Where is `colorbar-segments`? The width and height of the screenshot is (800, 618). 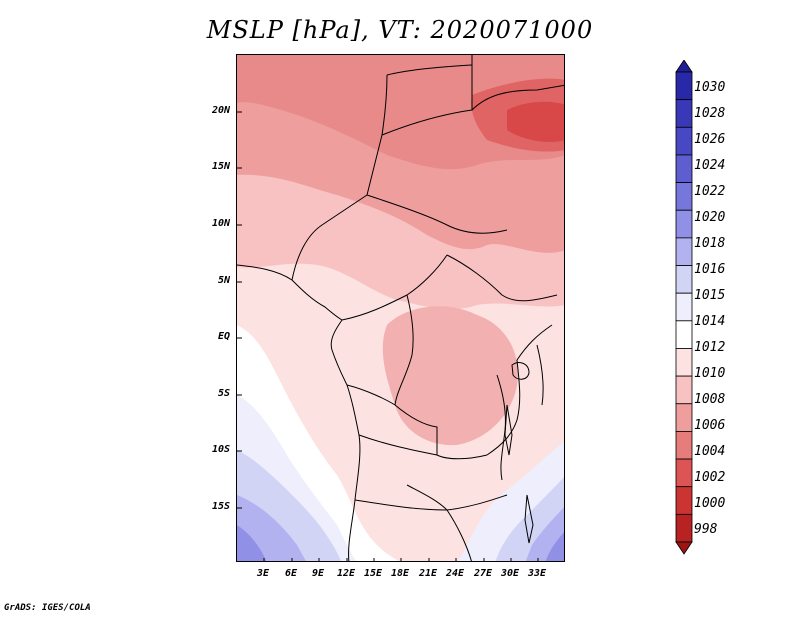
colorbar-segments is located at coordinates (684, 307).